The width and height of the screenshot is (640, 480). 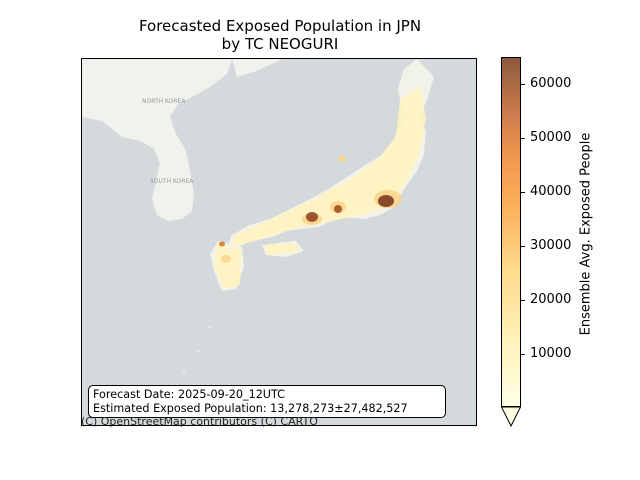 I want to click on chart-title-line2: by TC NEOGURI, so click(x=280, y=44).